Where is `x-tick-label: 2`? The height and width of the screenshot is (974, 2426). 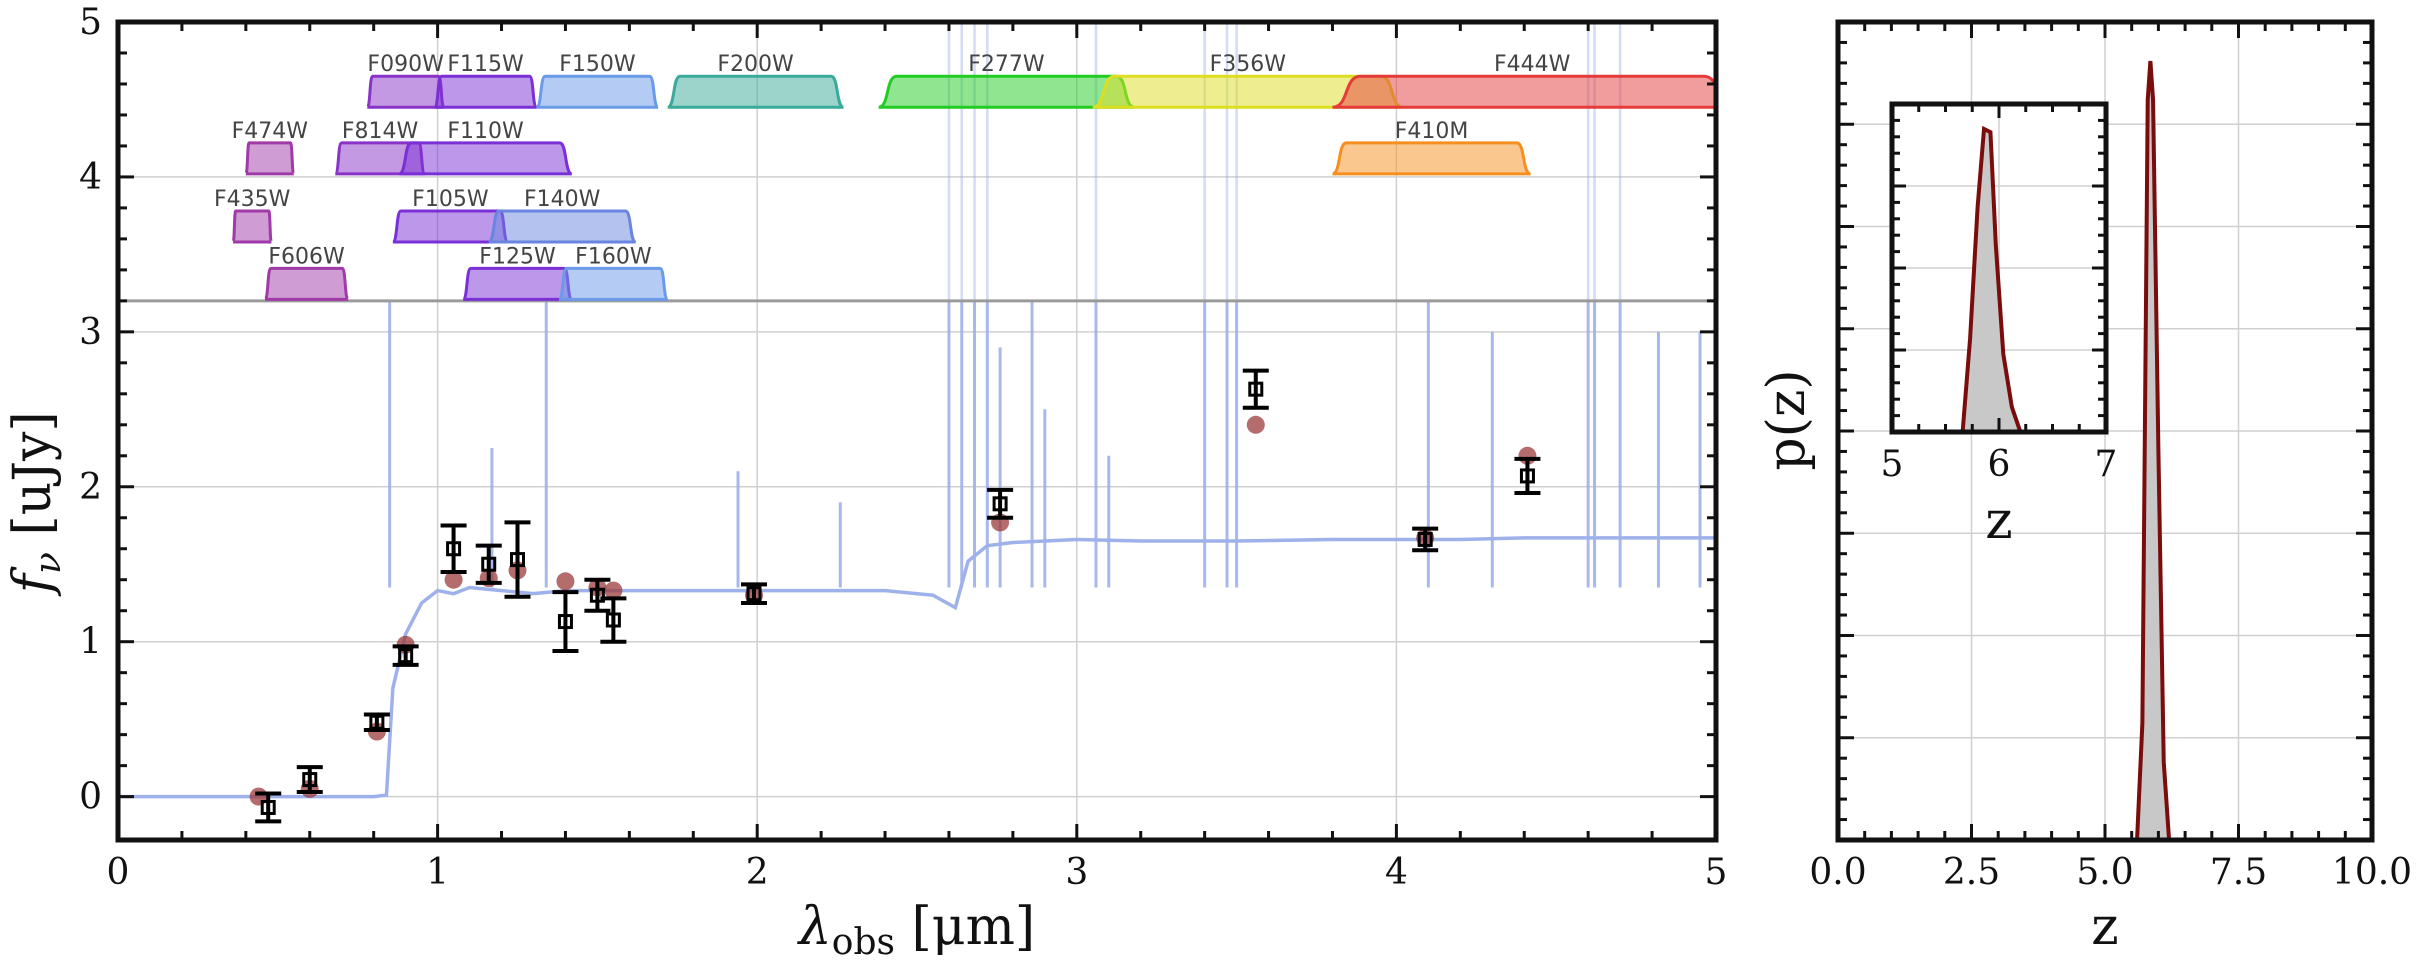 x-tick-label: 2 is located at coordinates (757, 872).